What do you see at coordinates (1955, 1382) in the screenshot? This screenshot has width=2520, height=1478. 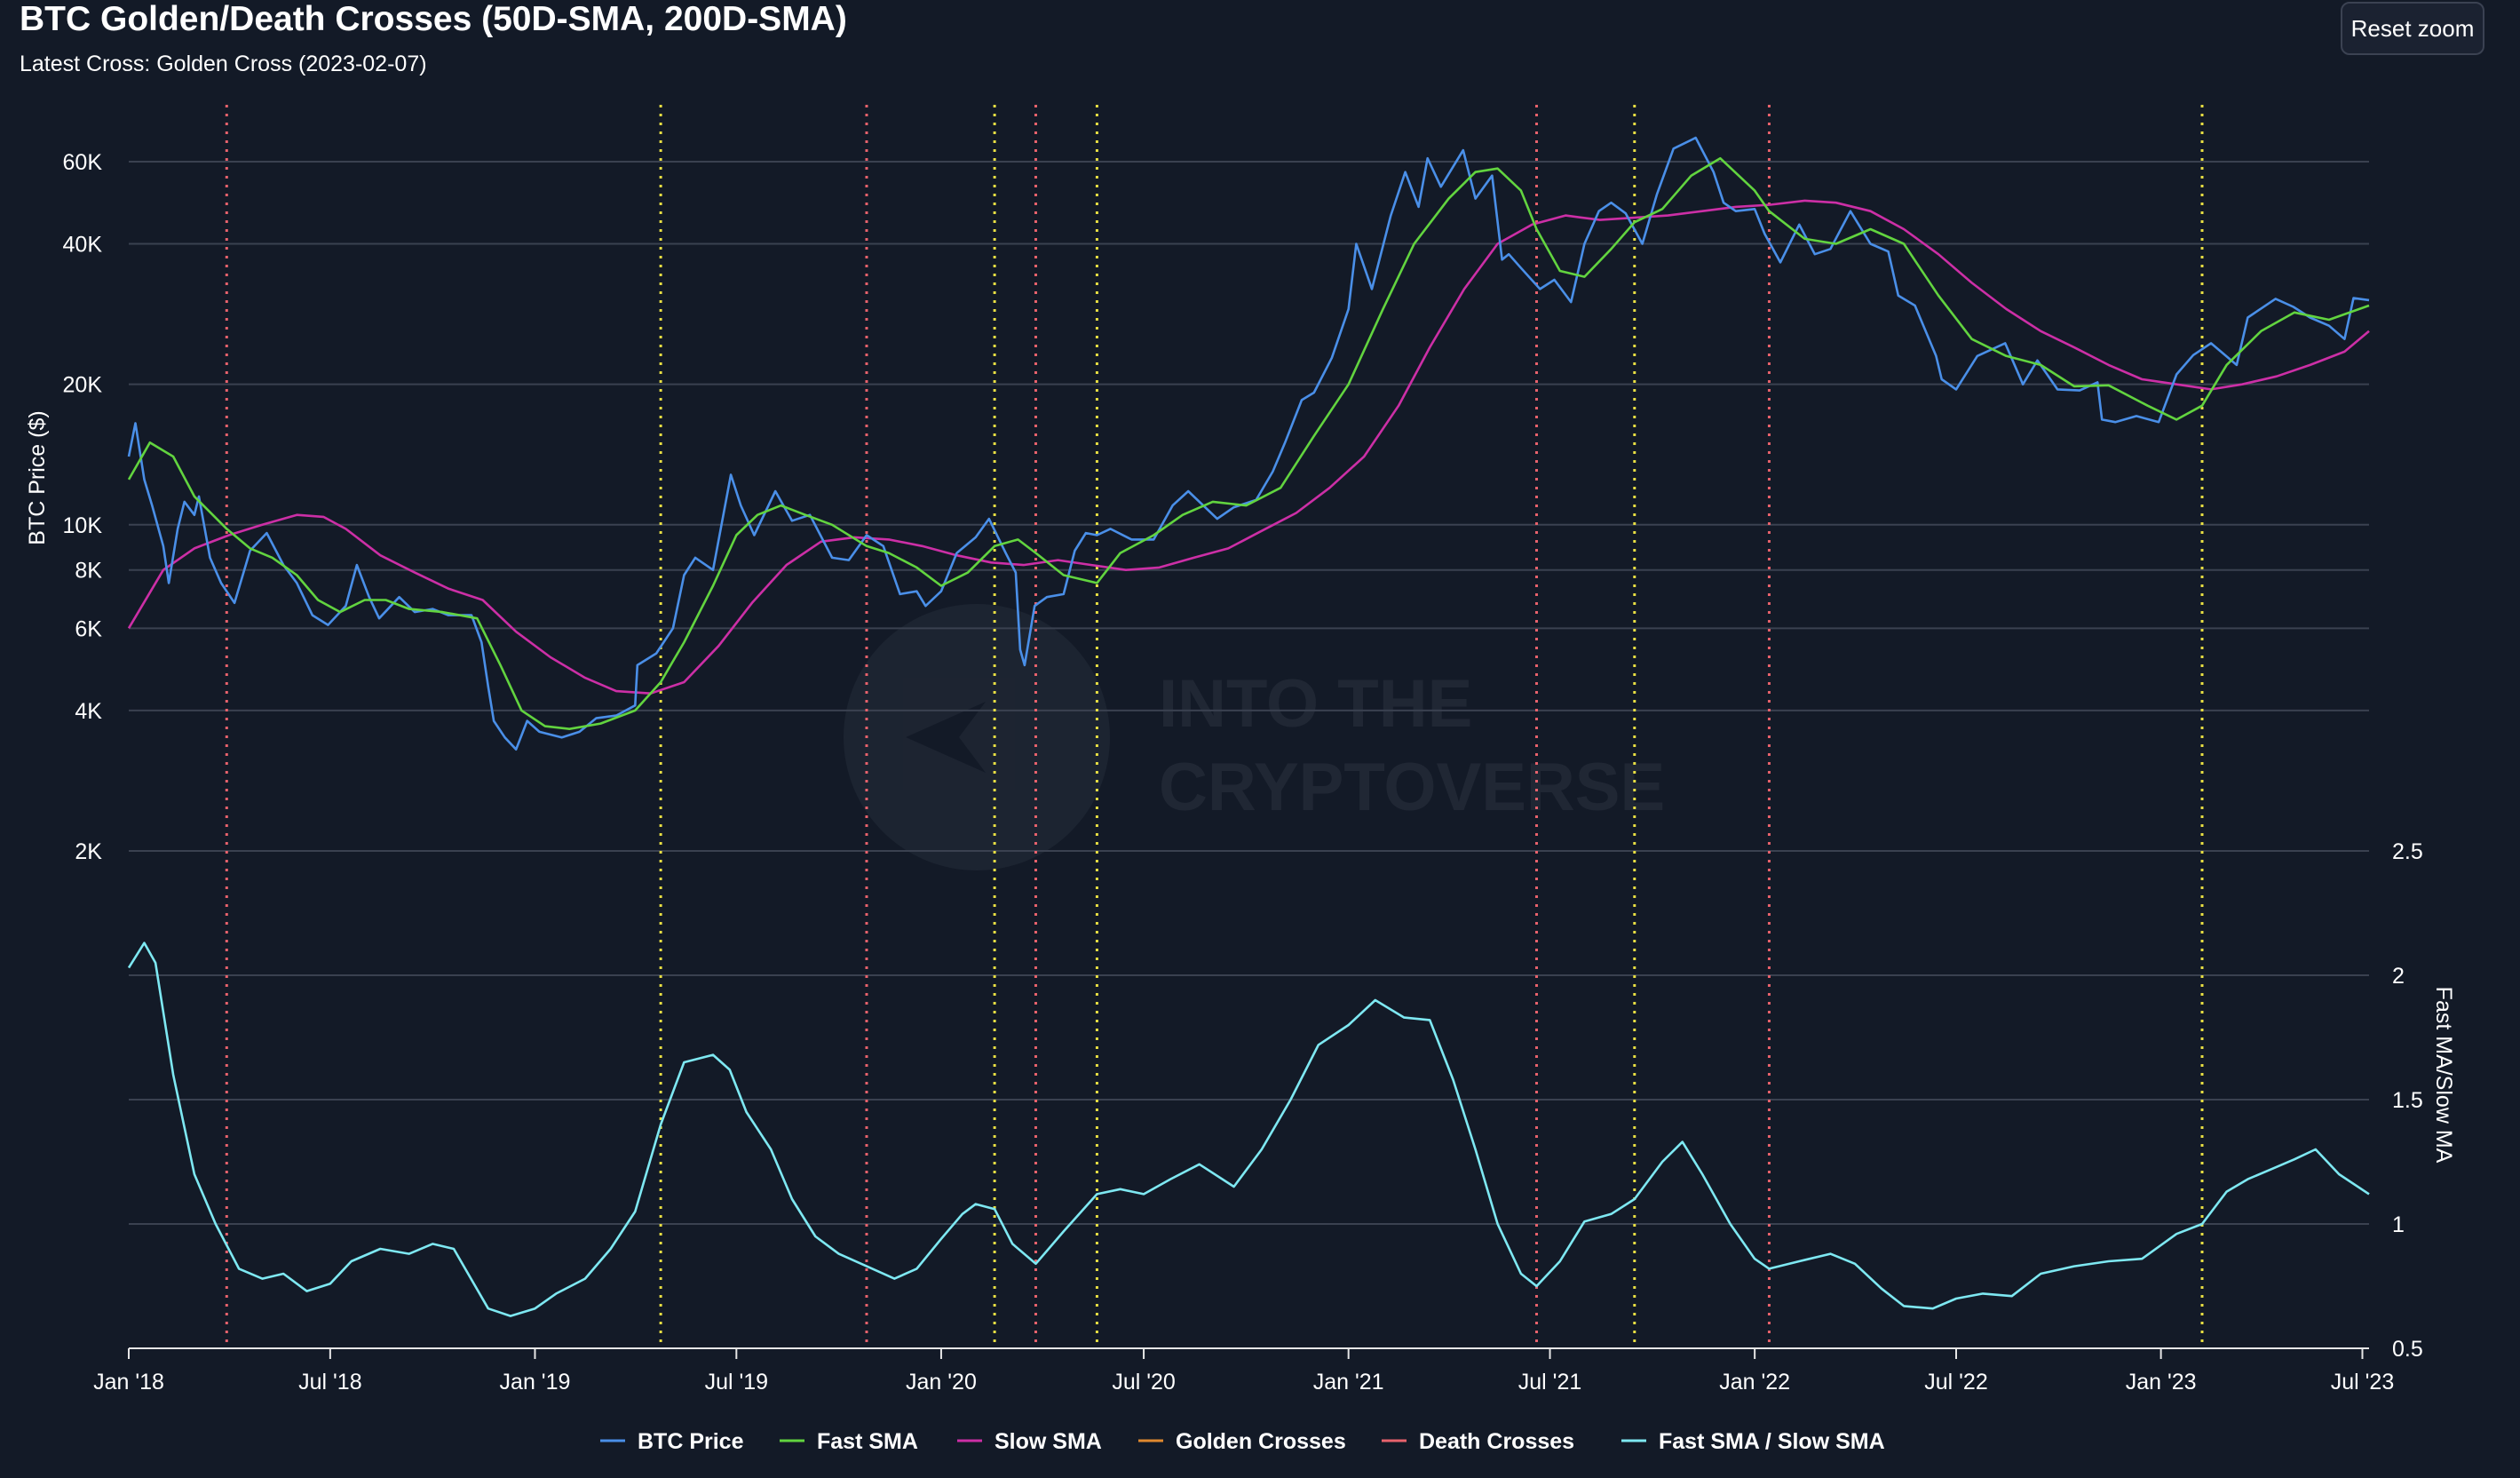 I see `x-tick-label: Jul '22` at bounding box center [1955, 1382].